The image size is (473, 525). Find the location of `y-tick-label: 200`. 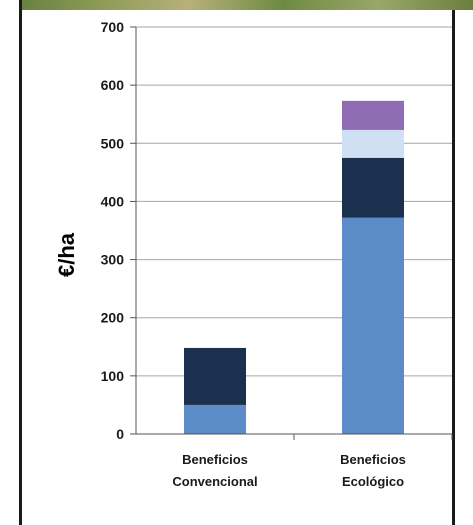

y-tick-label: 200 is located at coordinates (113, 318).